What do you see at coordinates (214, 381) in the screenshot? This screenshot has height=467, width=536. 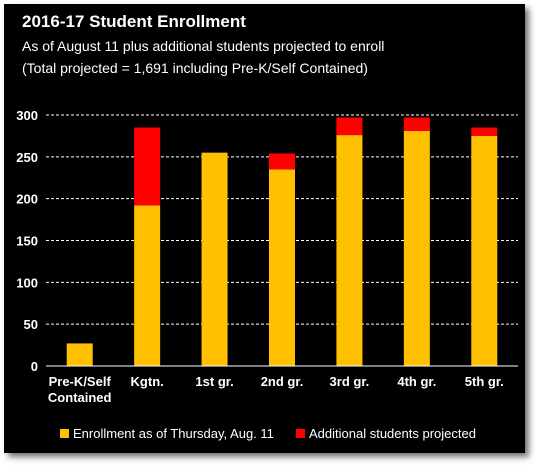 I see `x-tick-label-2: 1st gr.` at bounding box center [214, 381].